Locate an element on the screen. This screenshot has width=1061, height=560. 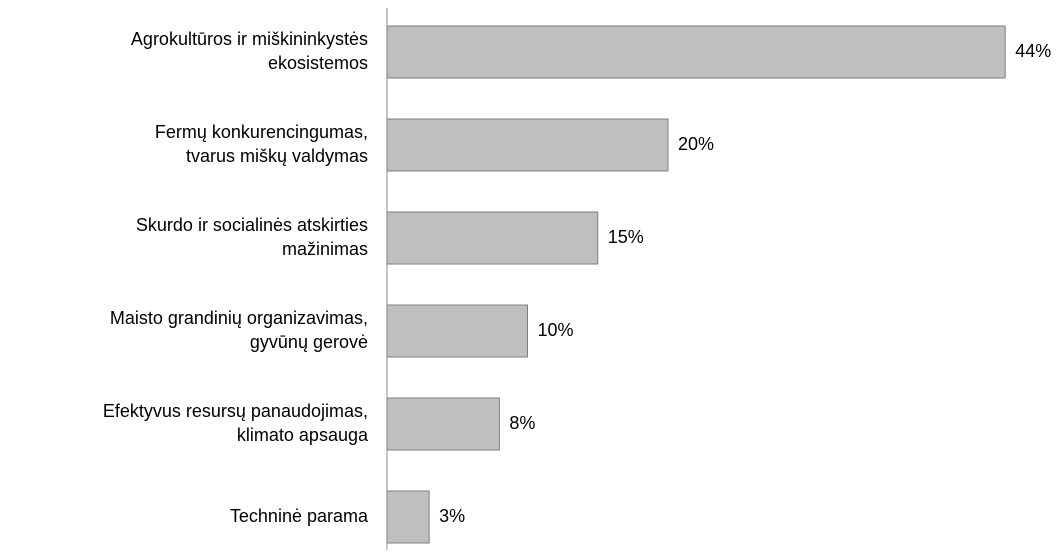
value-label: 3% is located at coordinates (452, 516).